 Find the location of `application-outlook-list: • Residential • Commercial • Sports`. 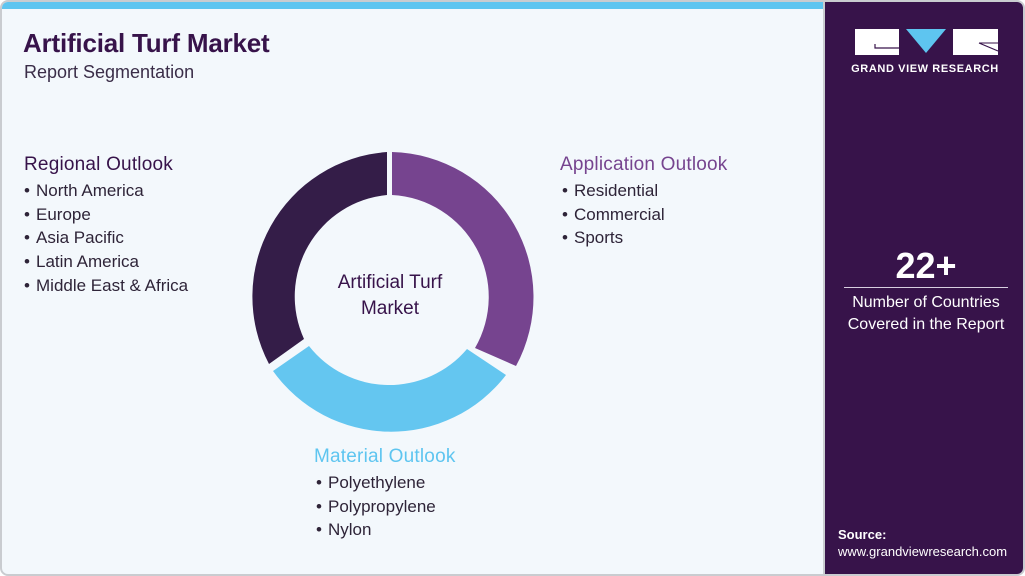

application-outlook-list: • Residential • Commercial • Sports is located at coordinates (645, 214).